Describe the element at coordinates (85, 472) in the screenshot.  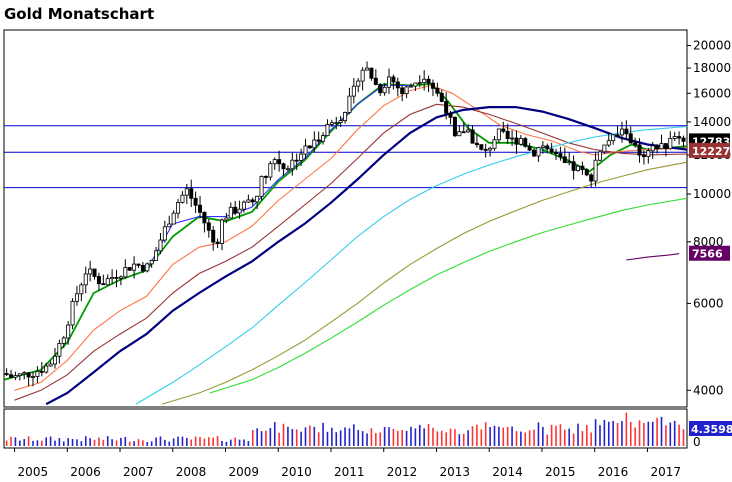
I see `x-tick-label: 2006` at that location.